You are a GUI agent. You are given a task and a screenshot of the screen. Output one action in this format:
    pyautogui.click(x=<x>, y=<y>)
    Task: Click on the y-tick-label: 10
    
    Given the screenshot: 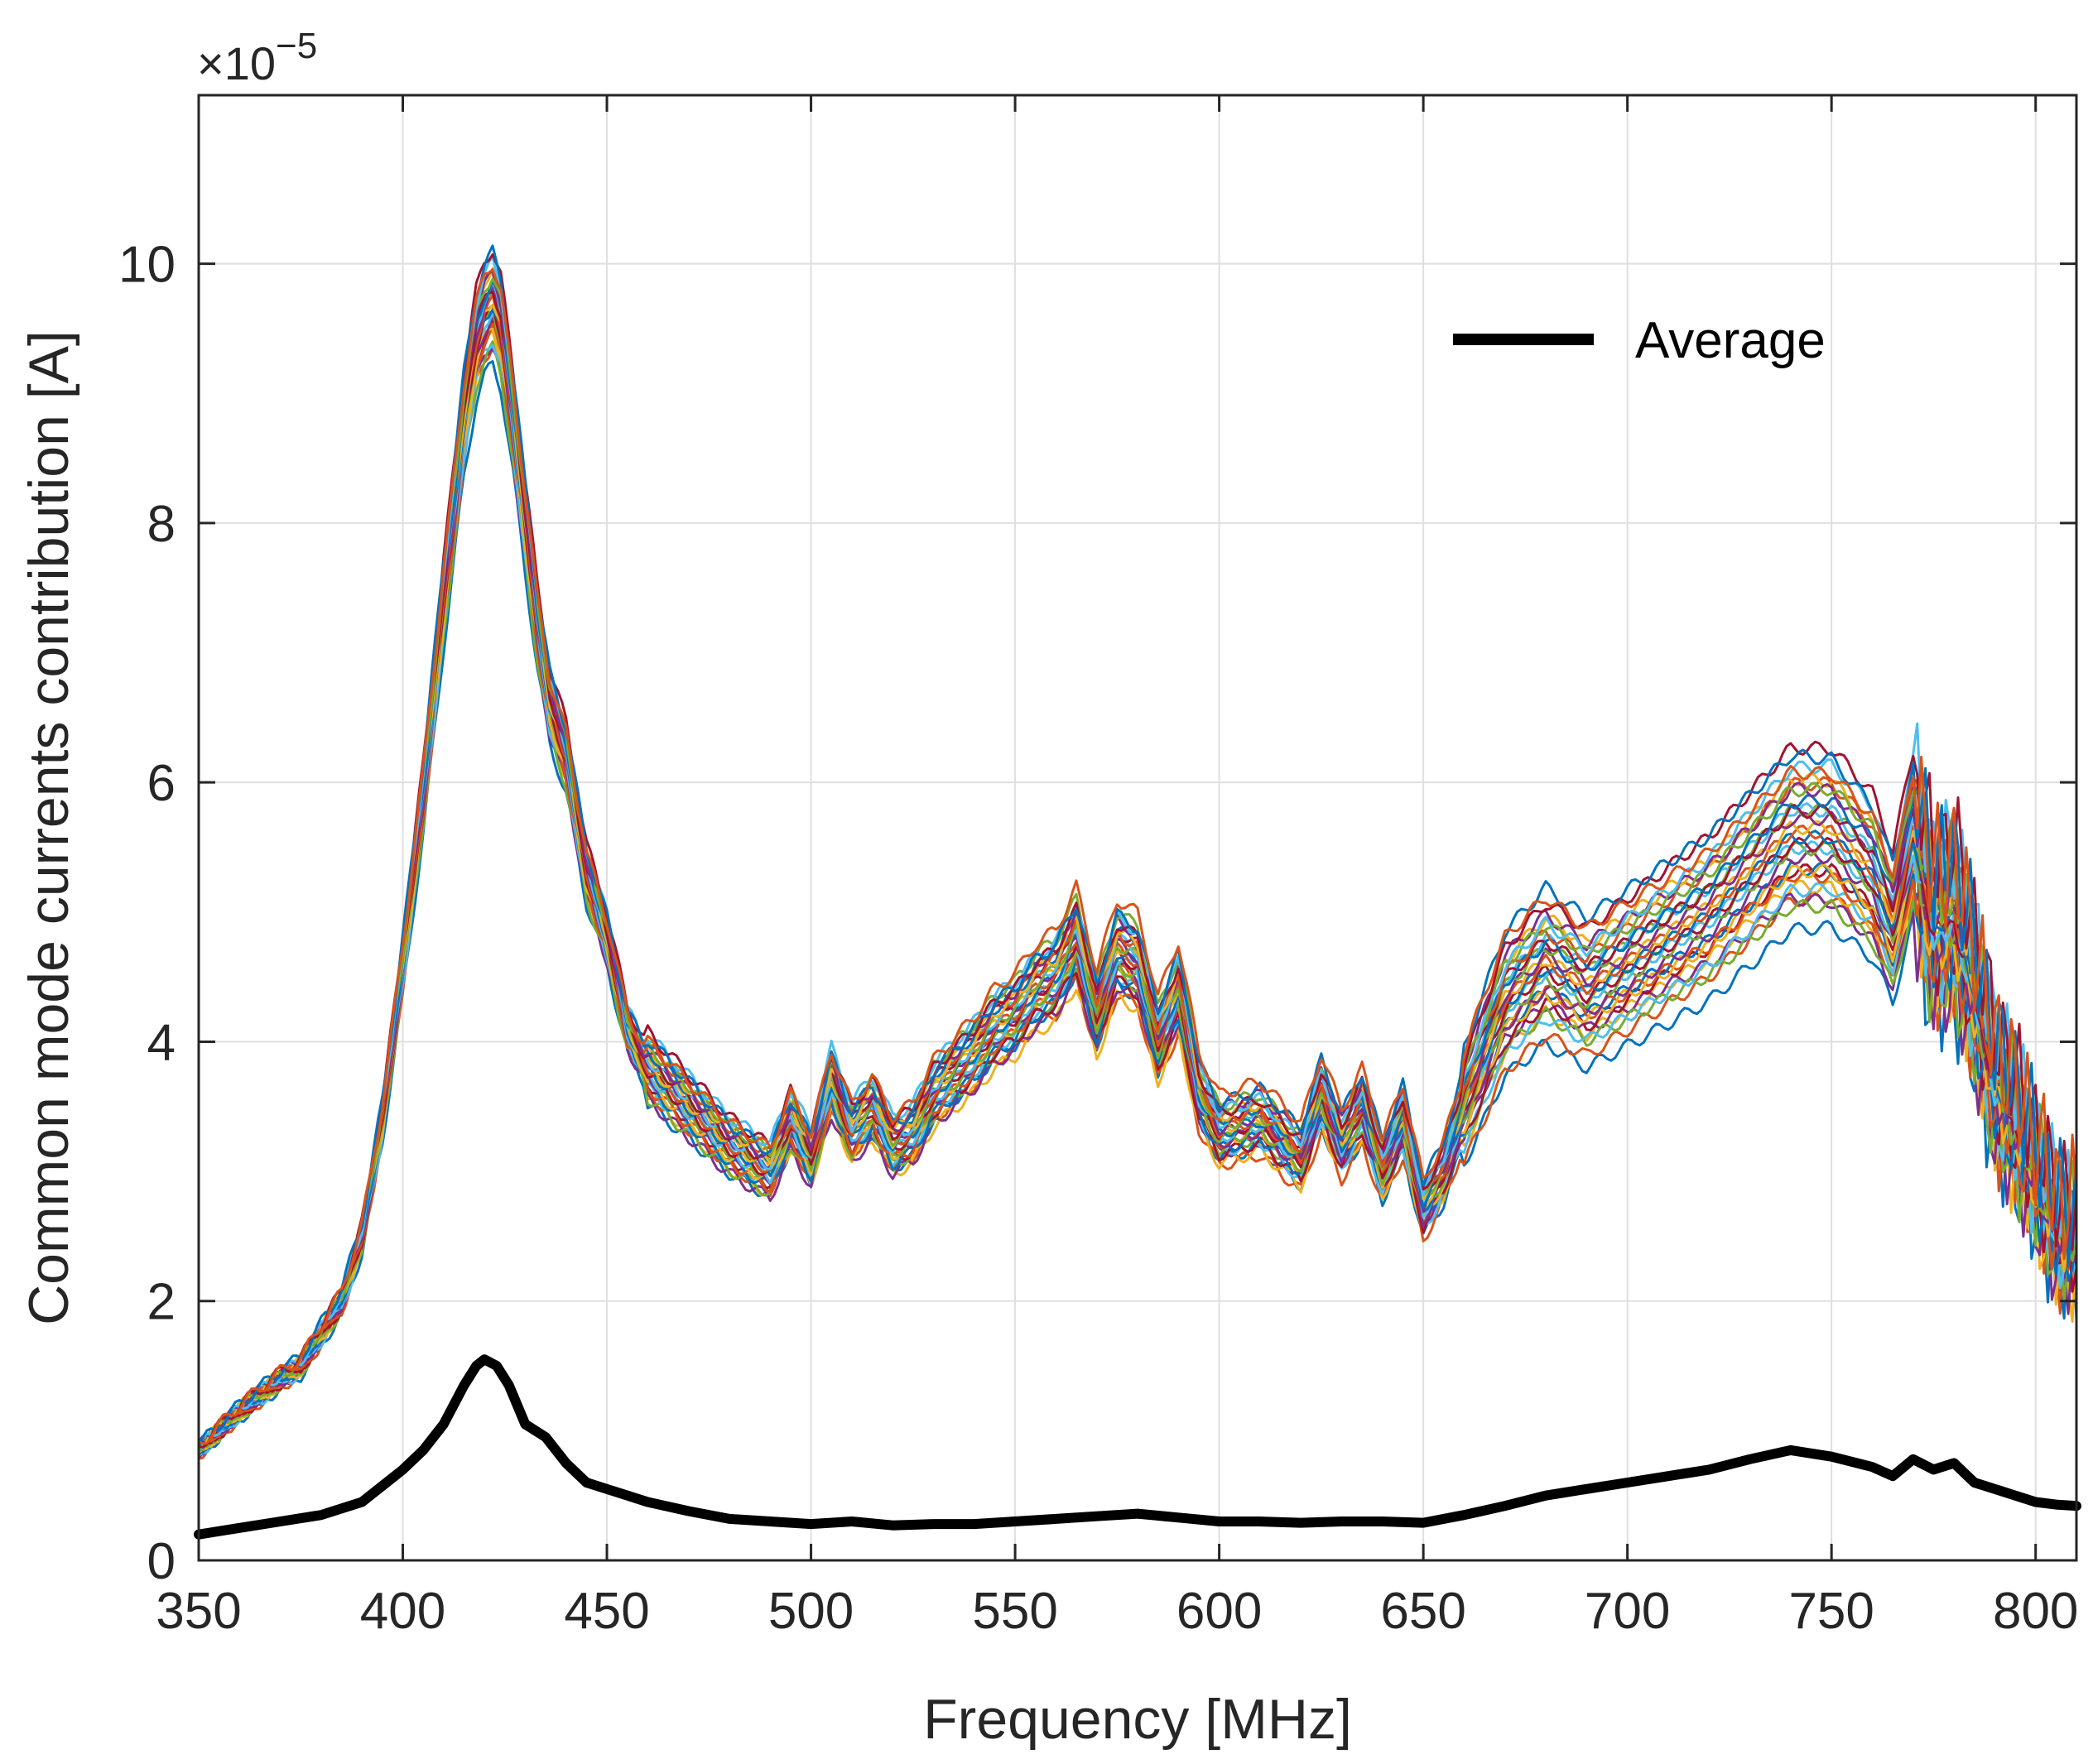 What is the action you would take?
    pyautogui.click(x=147, y=265)
    